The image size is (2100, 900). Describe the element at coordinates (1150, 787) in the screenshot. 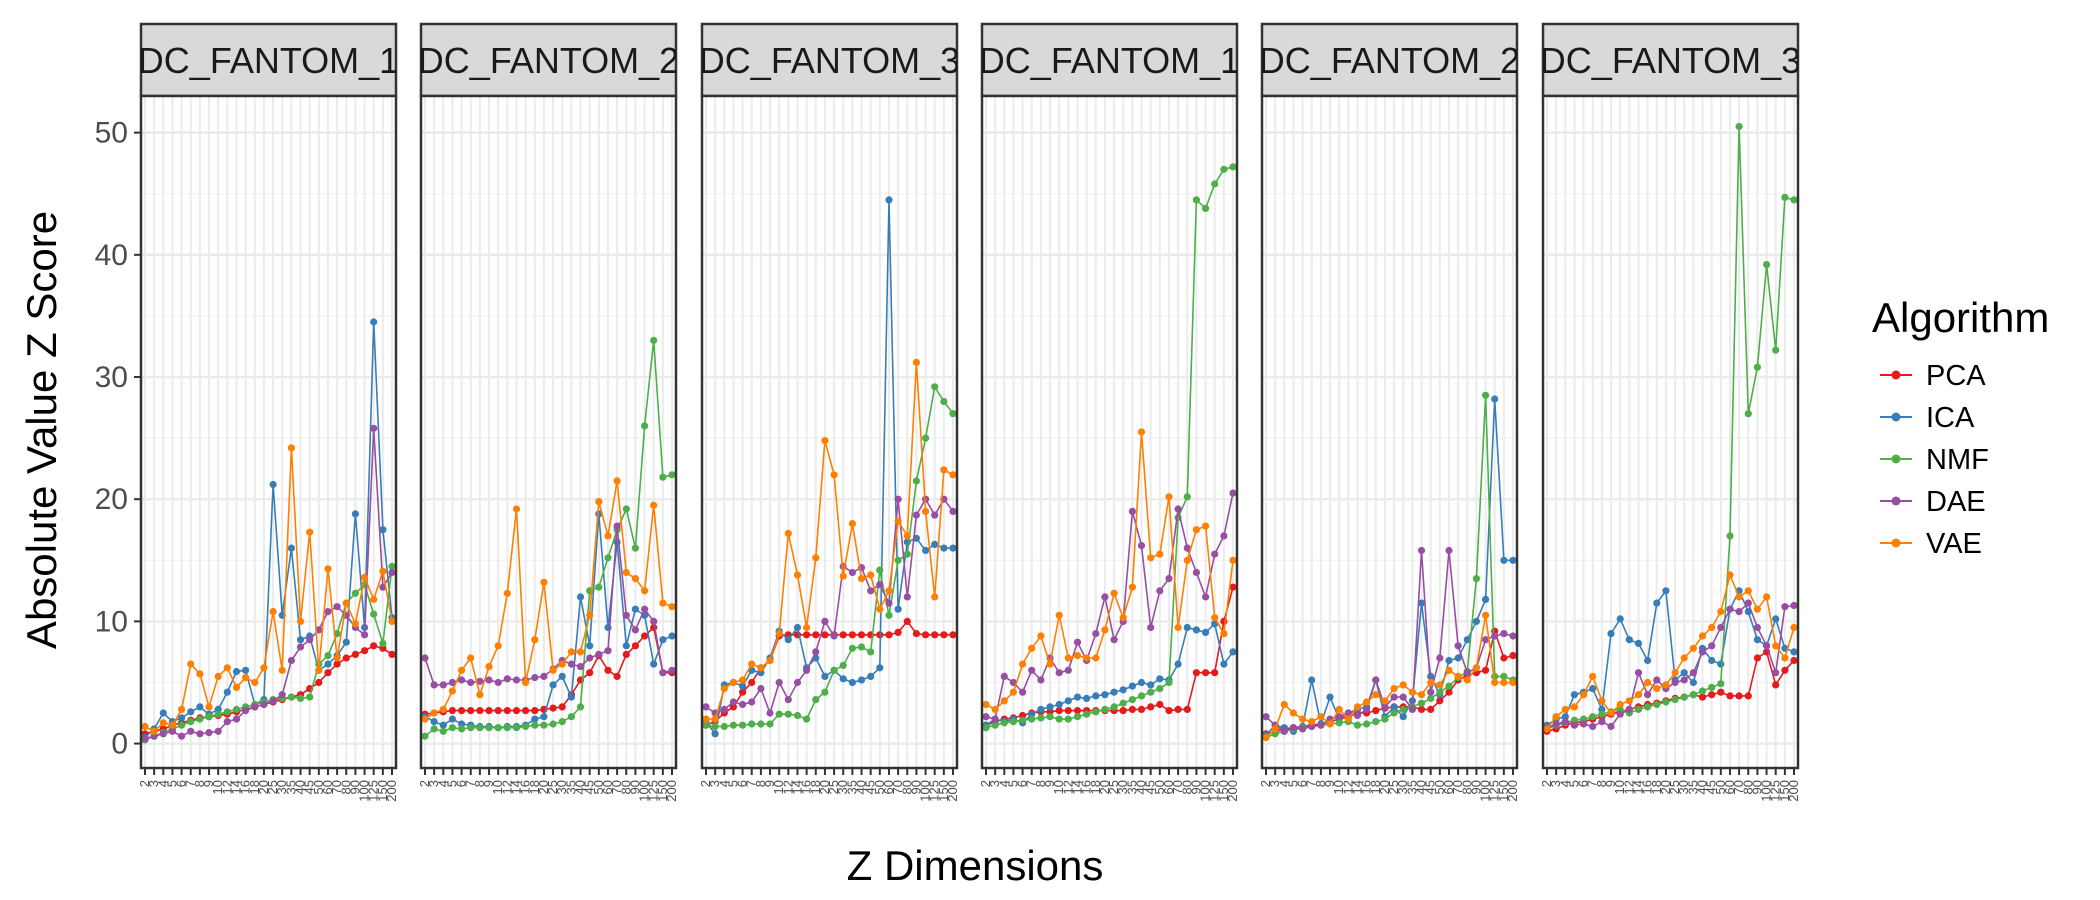

I see `x-tick-label: 45` at that location.